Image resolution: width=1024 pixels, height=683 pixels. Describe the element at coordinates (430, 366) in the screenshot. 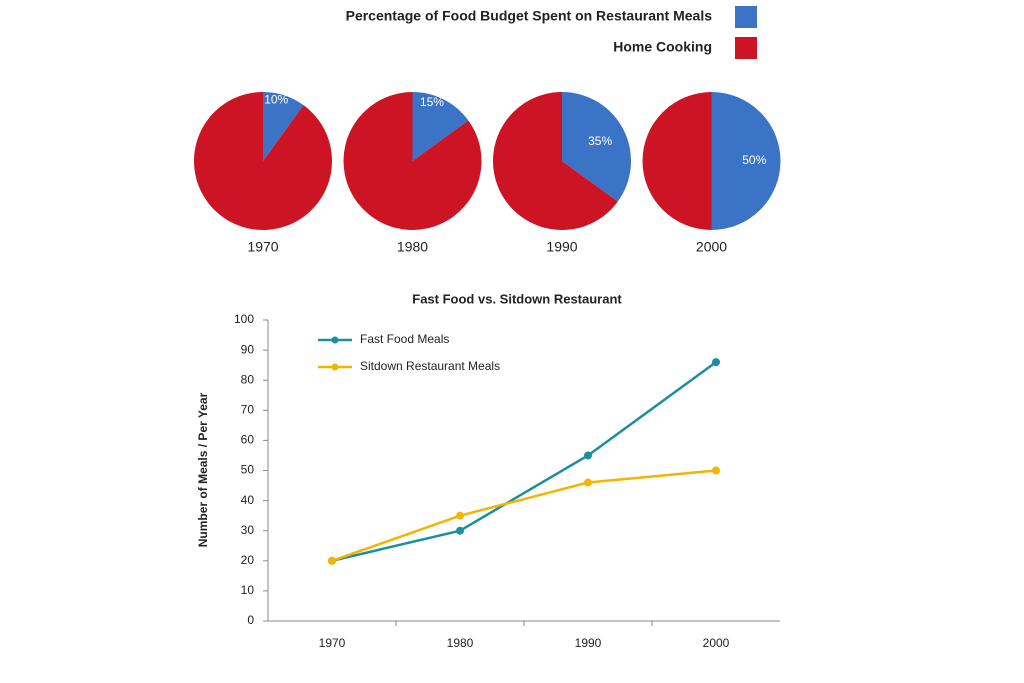

I see `legend-label: Sitdown Restaurant Meals` at that location.